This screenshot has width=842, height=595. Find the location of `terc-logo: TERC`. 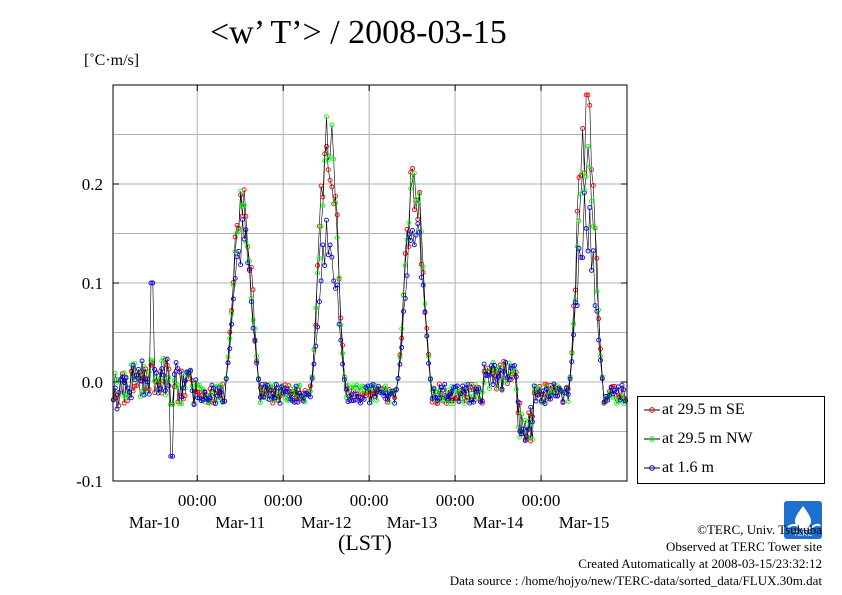

terc-logo: TERC is located at coordinates (803, 520).